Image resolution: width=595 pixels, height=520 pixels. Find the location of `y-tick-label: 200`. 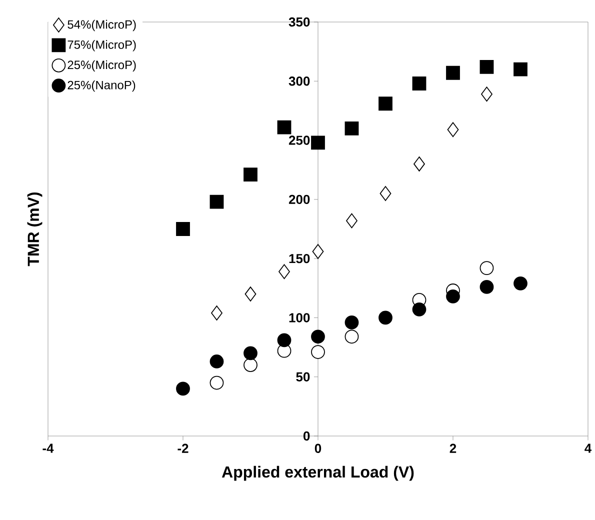

y-tick-label: 200 is located at coordinates (299, 199).